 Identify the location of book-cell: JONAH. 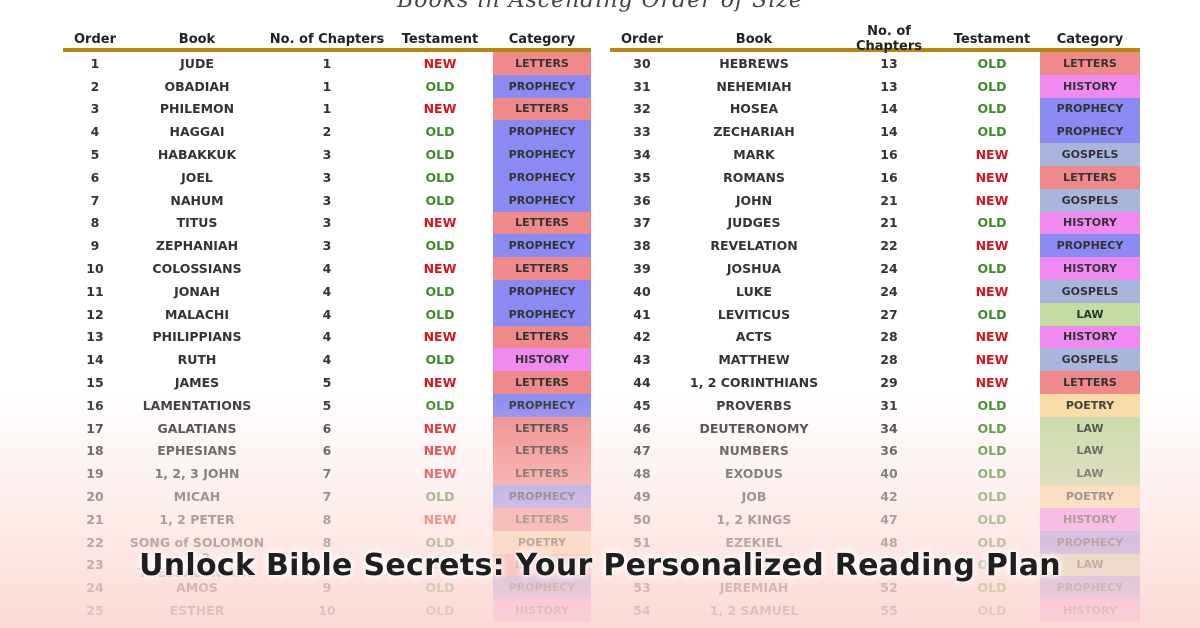
(197, 291).